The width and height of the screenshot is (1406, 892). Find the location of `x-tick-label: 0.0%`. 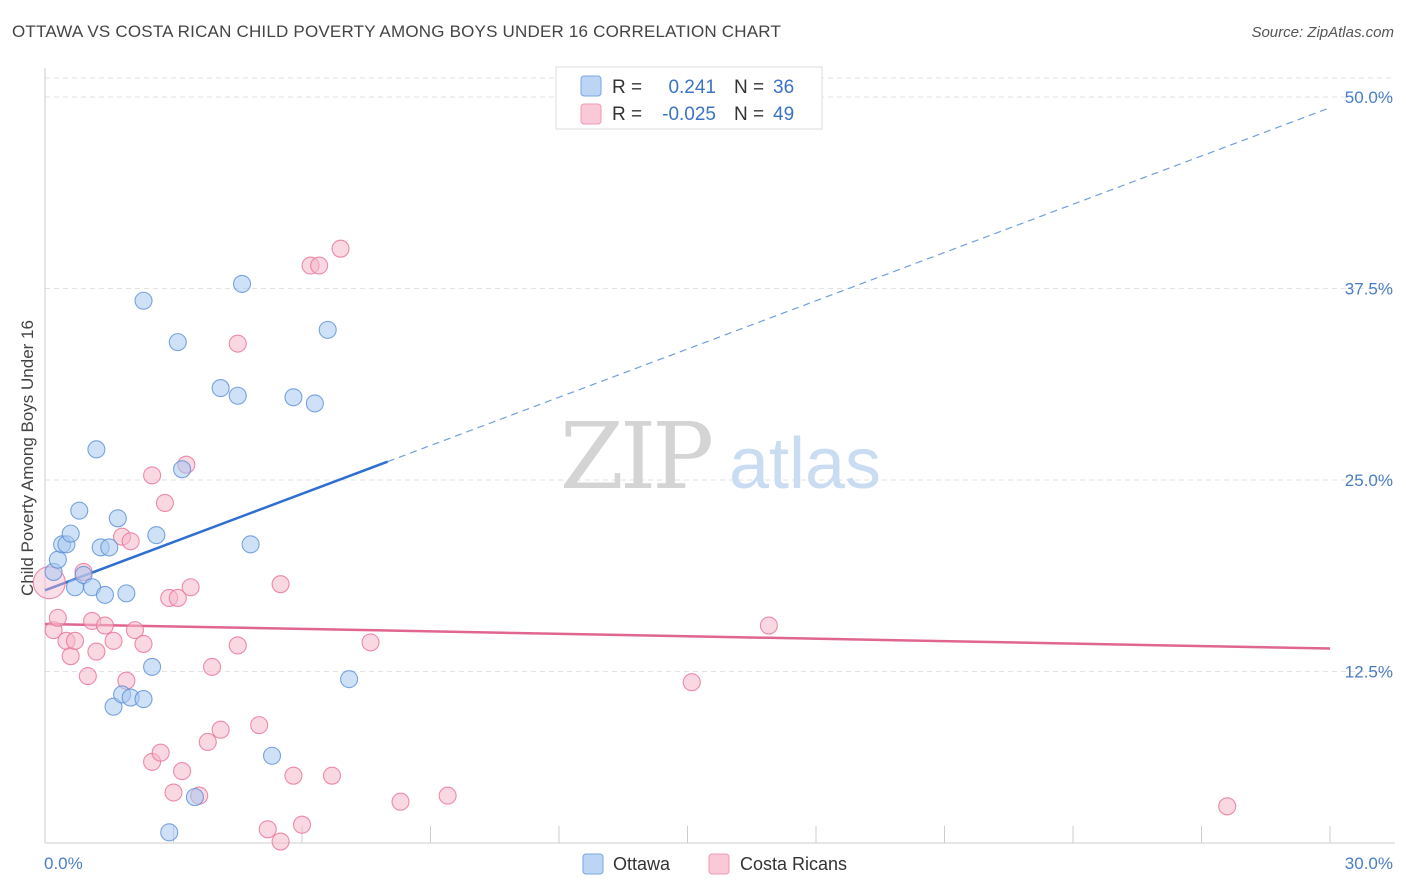

x-tick-label: 0.0% is located at coordinates (63, 863).